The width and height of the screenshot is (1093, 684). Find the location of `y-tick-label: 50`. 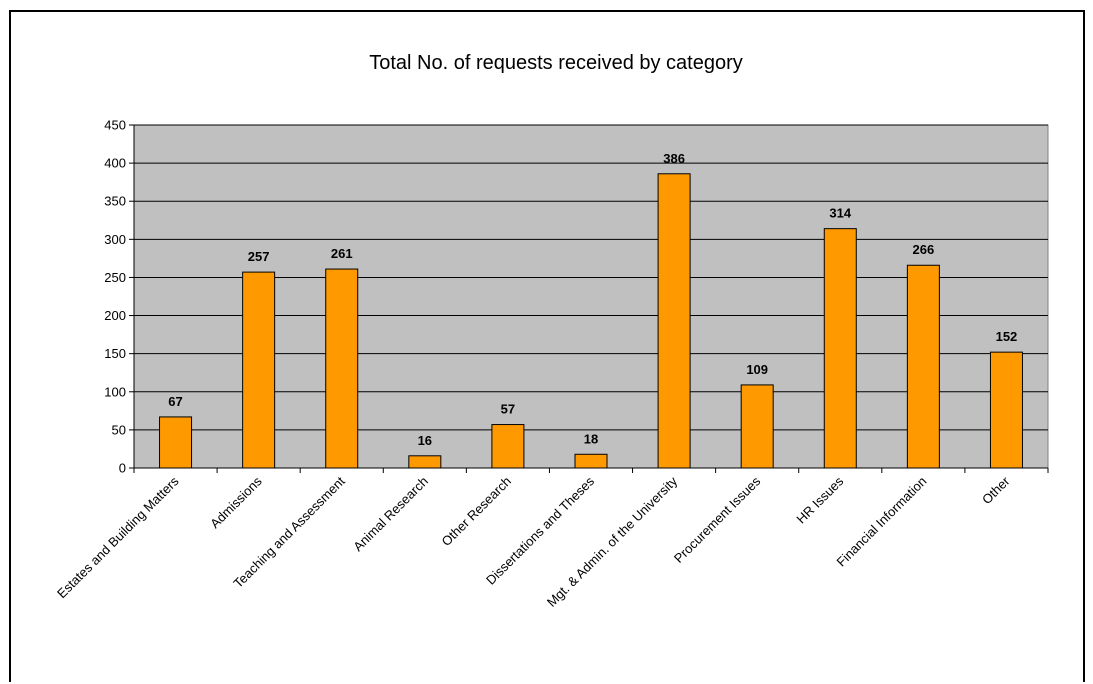

y-tick-label: 50 is located at coordinates (119, 429).